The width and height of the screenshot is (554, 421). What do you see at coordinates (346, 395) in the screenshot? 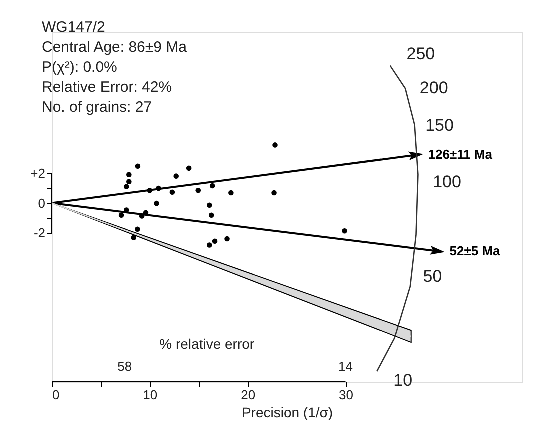
I see `x-tick-label: 30` at bounding box center [346, 395].